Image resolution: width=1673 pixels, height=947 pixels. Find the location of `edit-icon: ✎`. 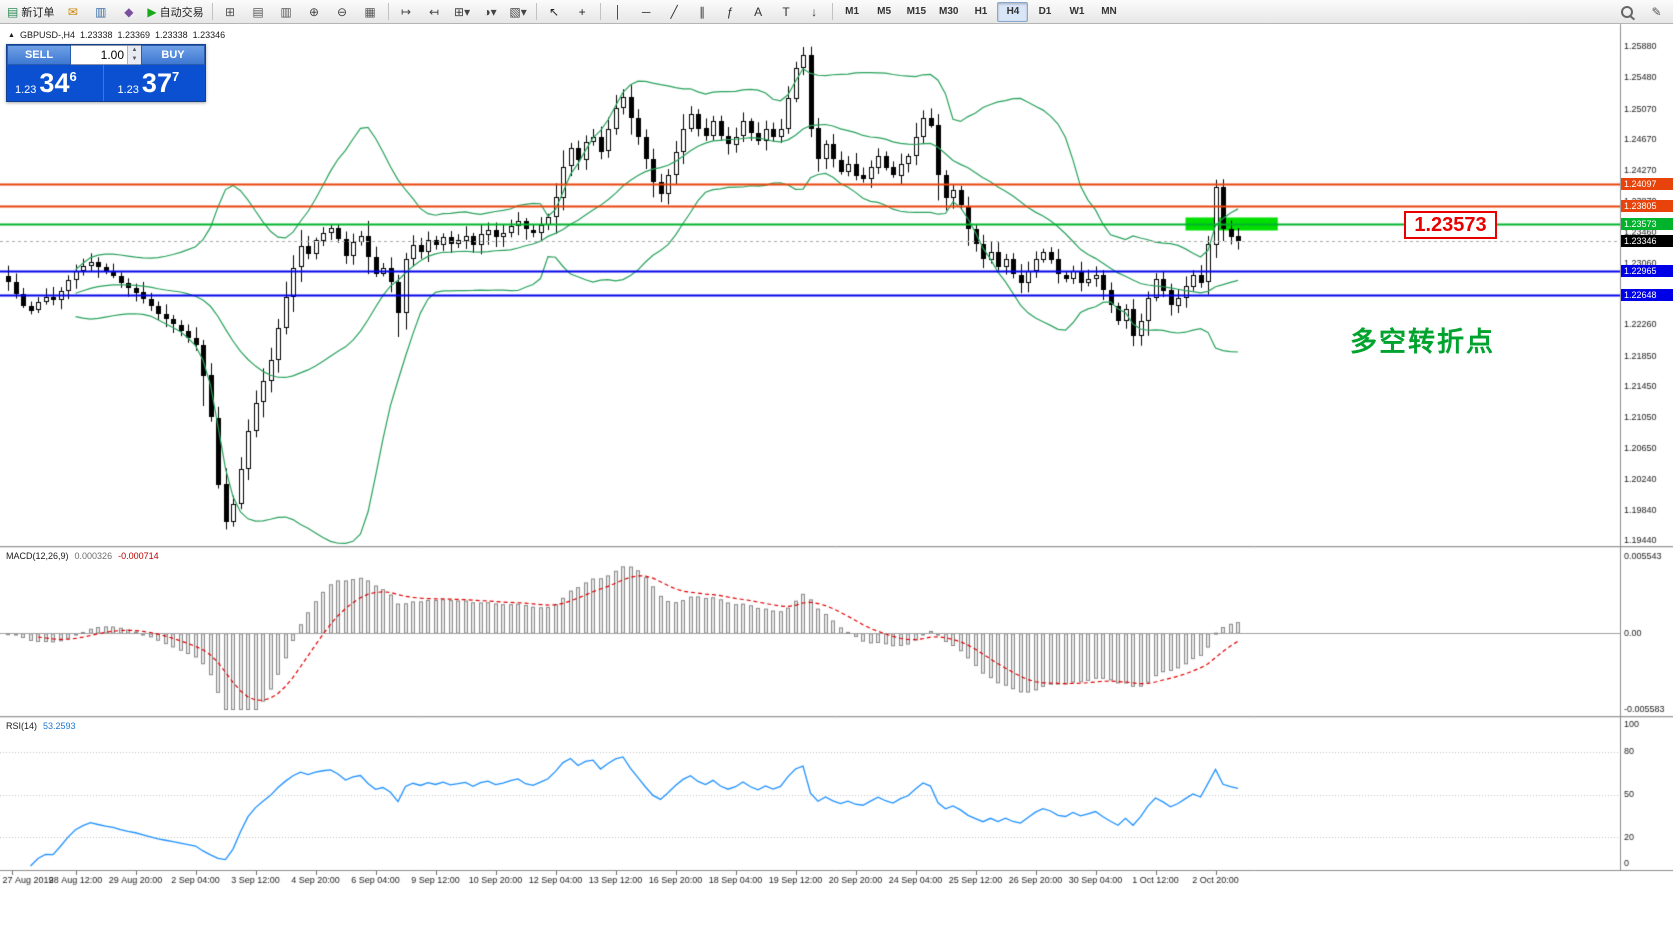

edit-icon: ✎ is located at coordinates (1656, 11).